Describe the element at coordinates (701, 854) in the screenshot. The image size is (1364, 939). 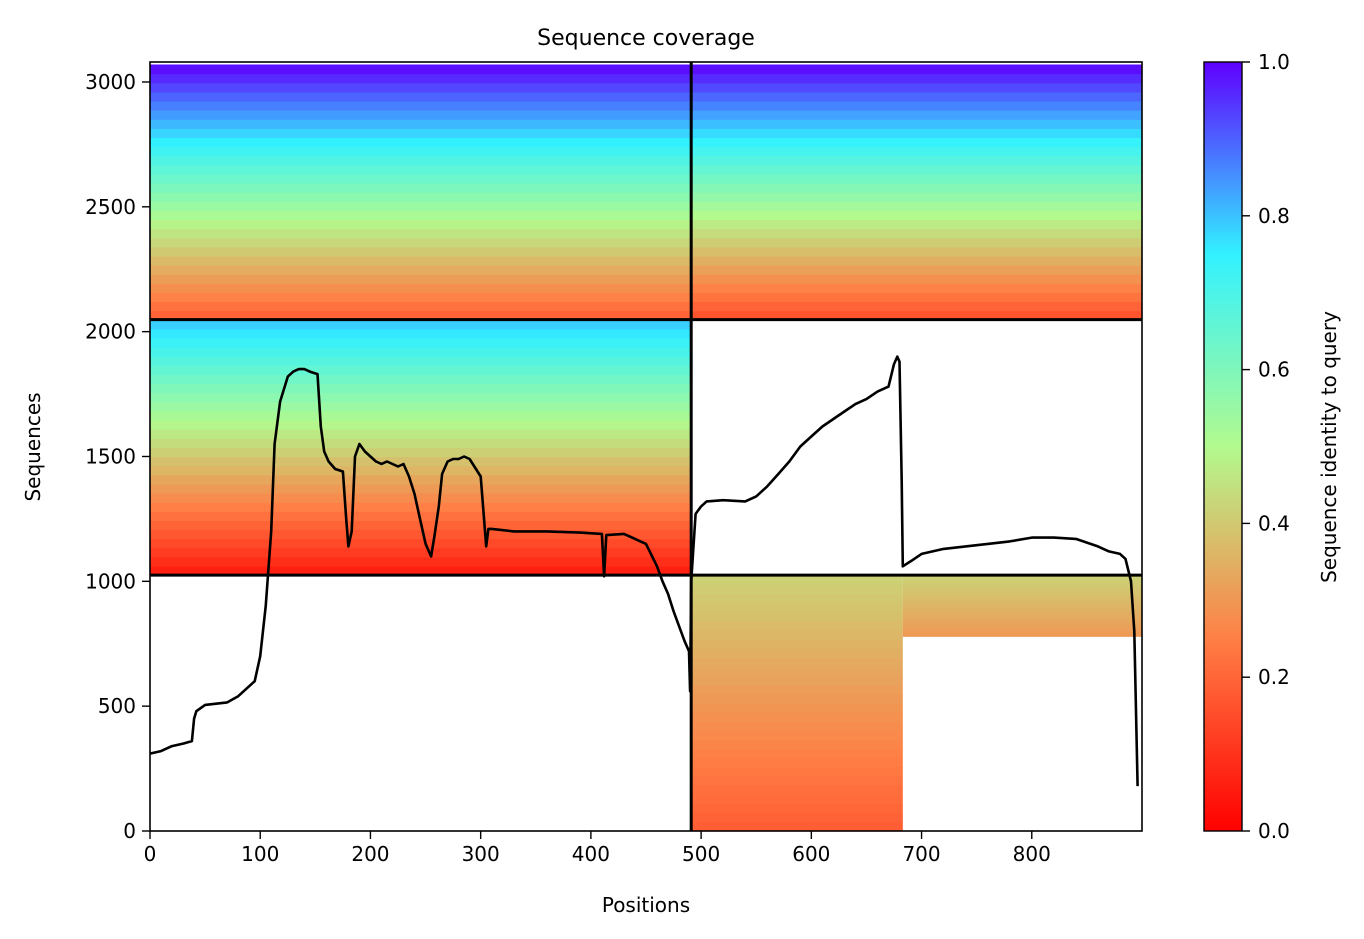
I see `x-tick-label: 500` at that location.